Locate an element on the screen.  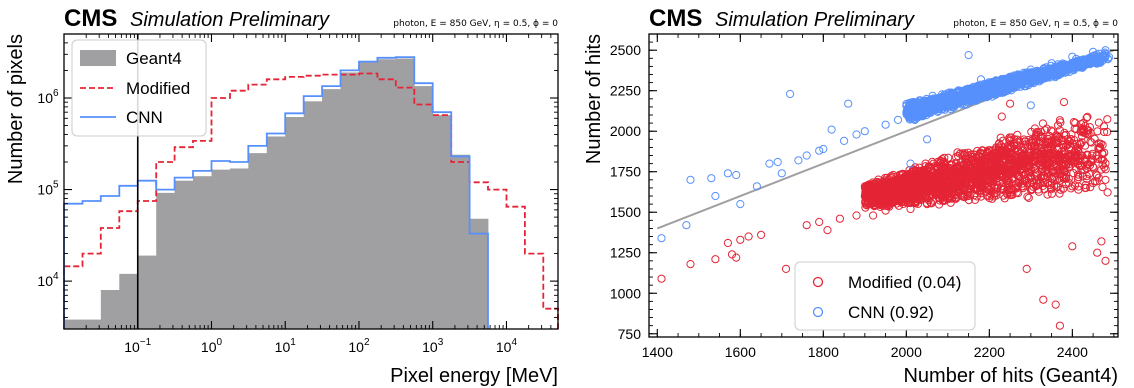
cms-label: CMS is located at coordinates (675, 18).